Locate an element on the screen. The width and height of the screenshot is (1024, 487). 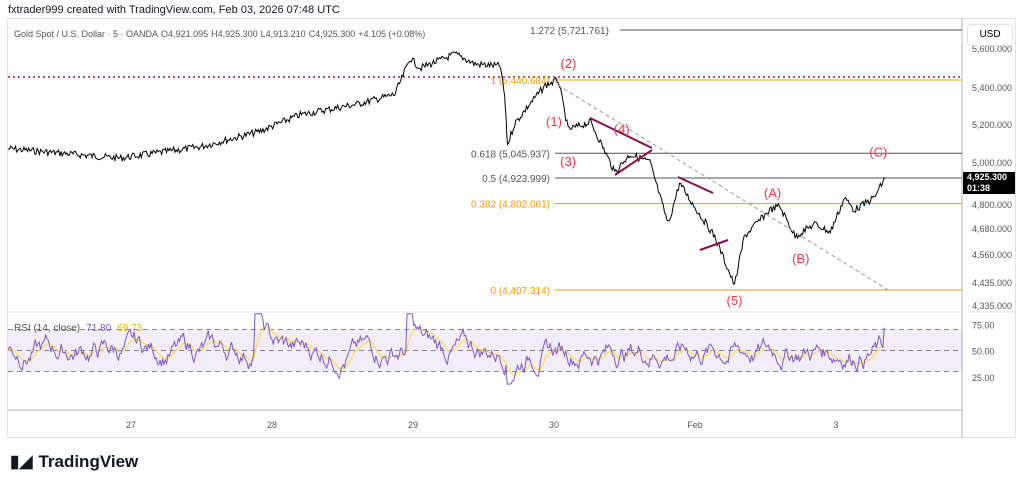
price-tick: 4,680.000 is located at coordinates (992, 229).